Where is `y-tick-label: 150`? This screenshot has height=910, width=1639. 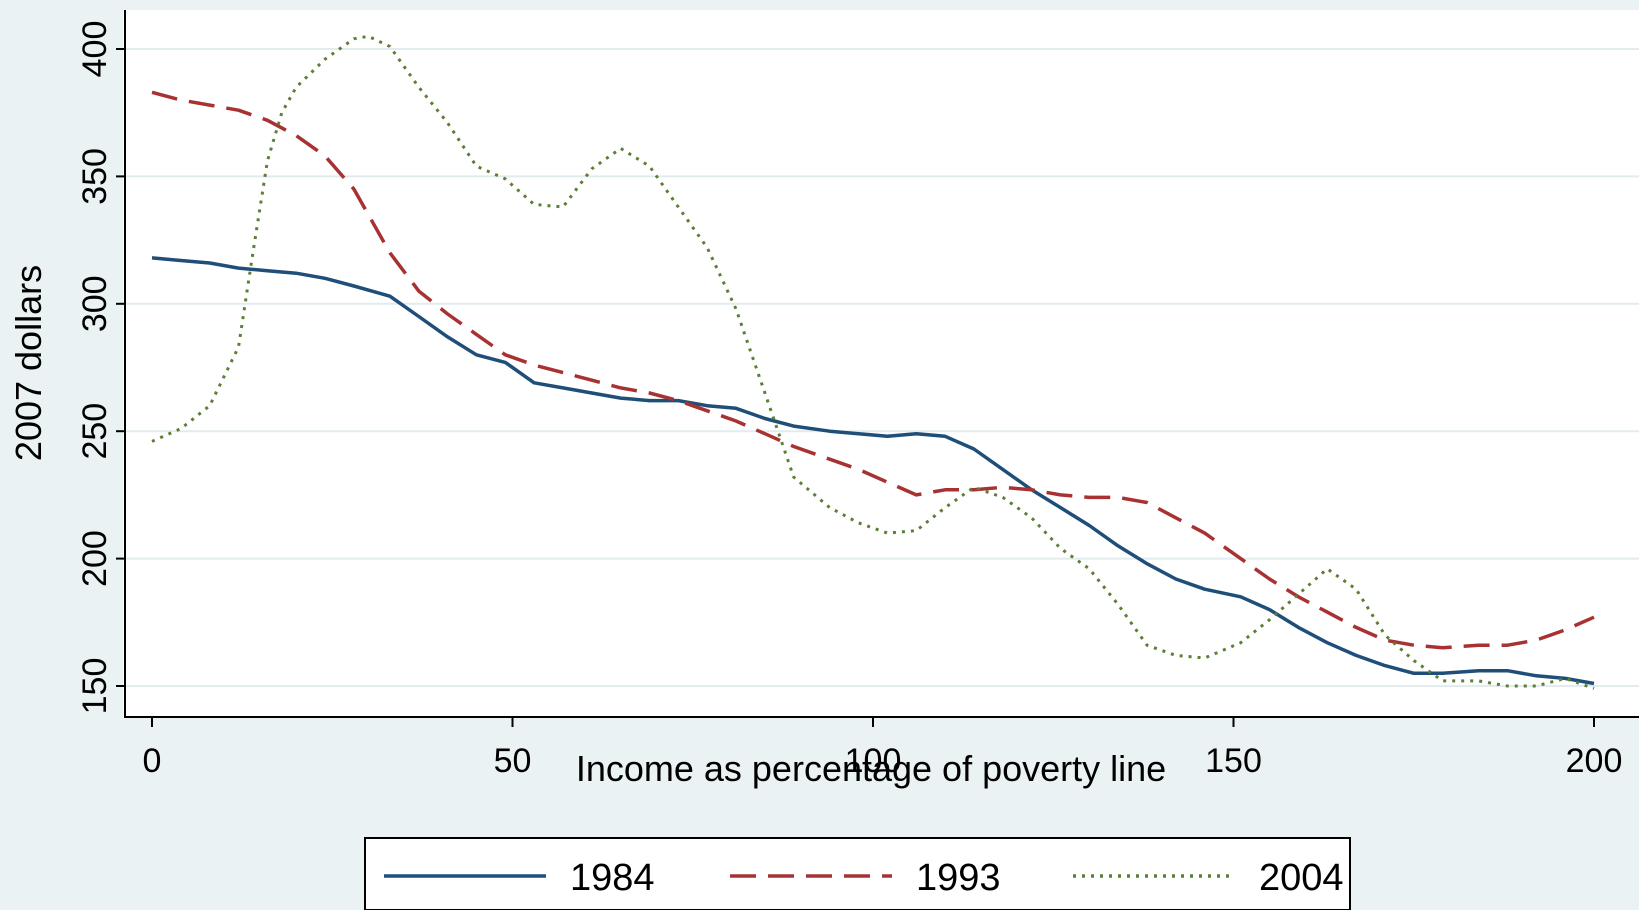
y-tick-label: 150 is located at coordinates (95, 686).